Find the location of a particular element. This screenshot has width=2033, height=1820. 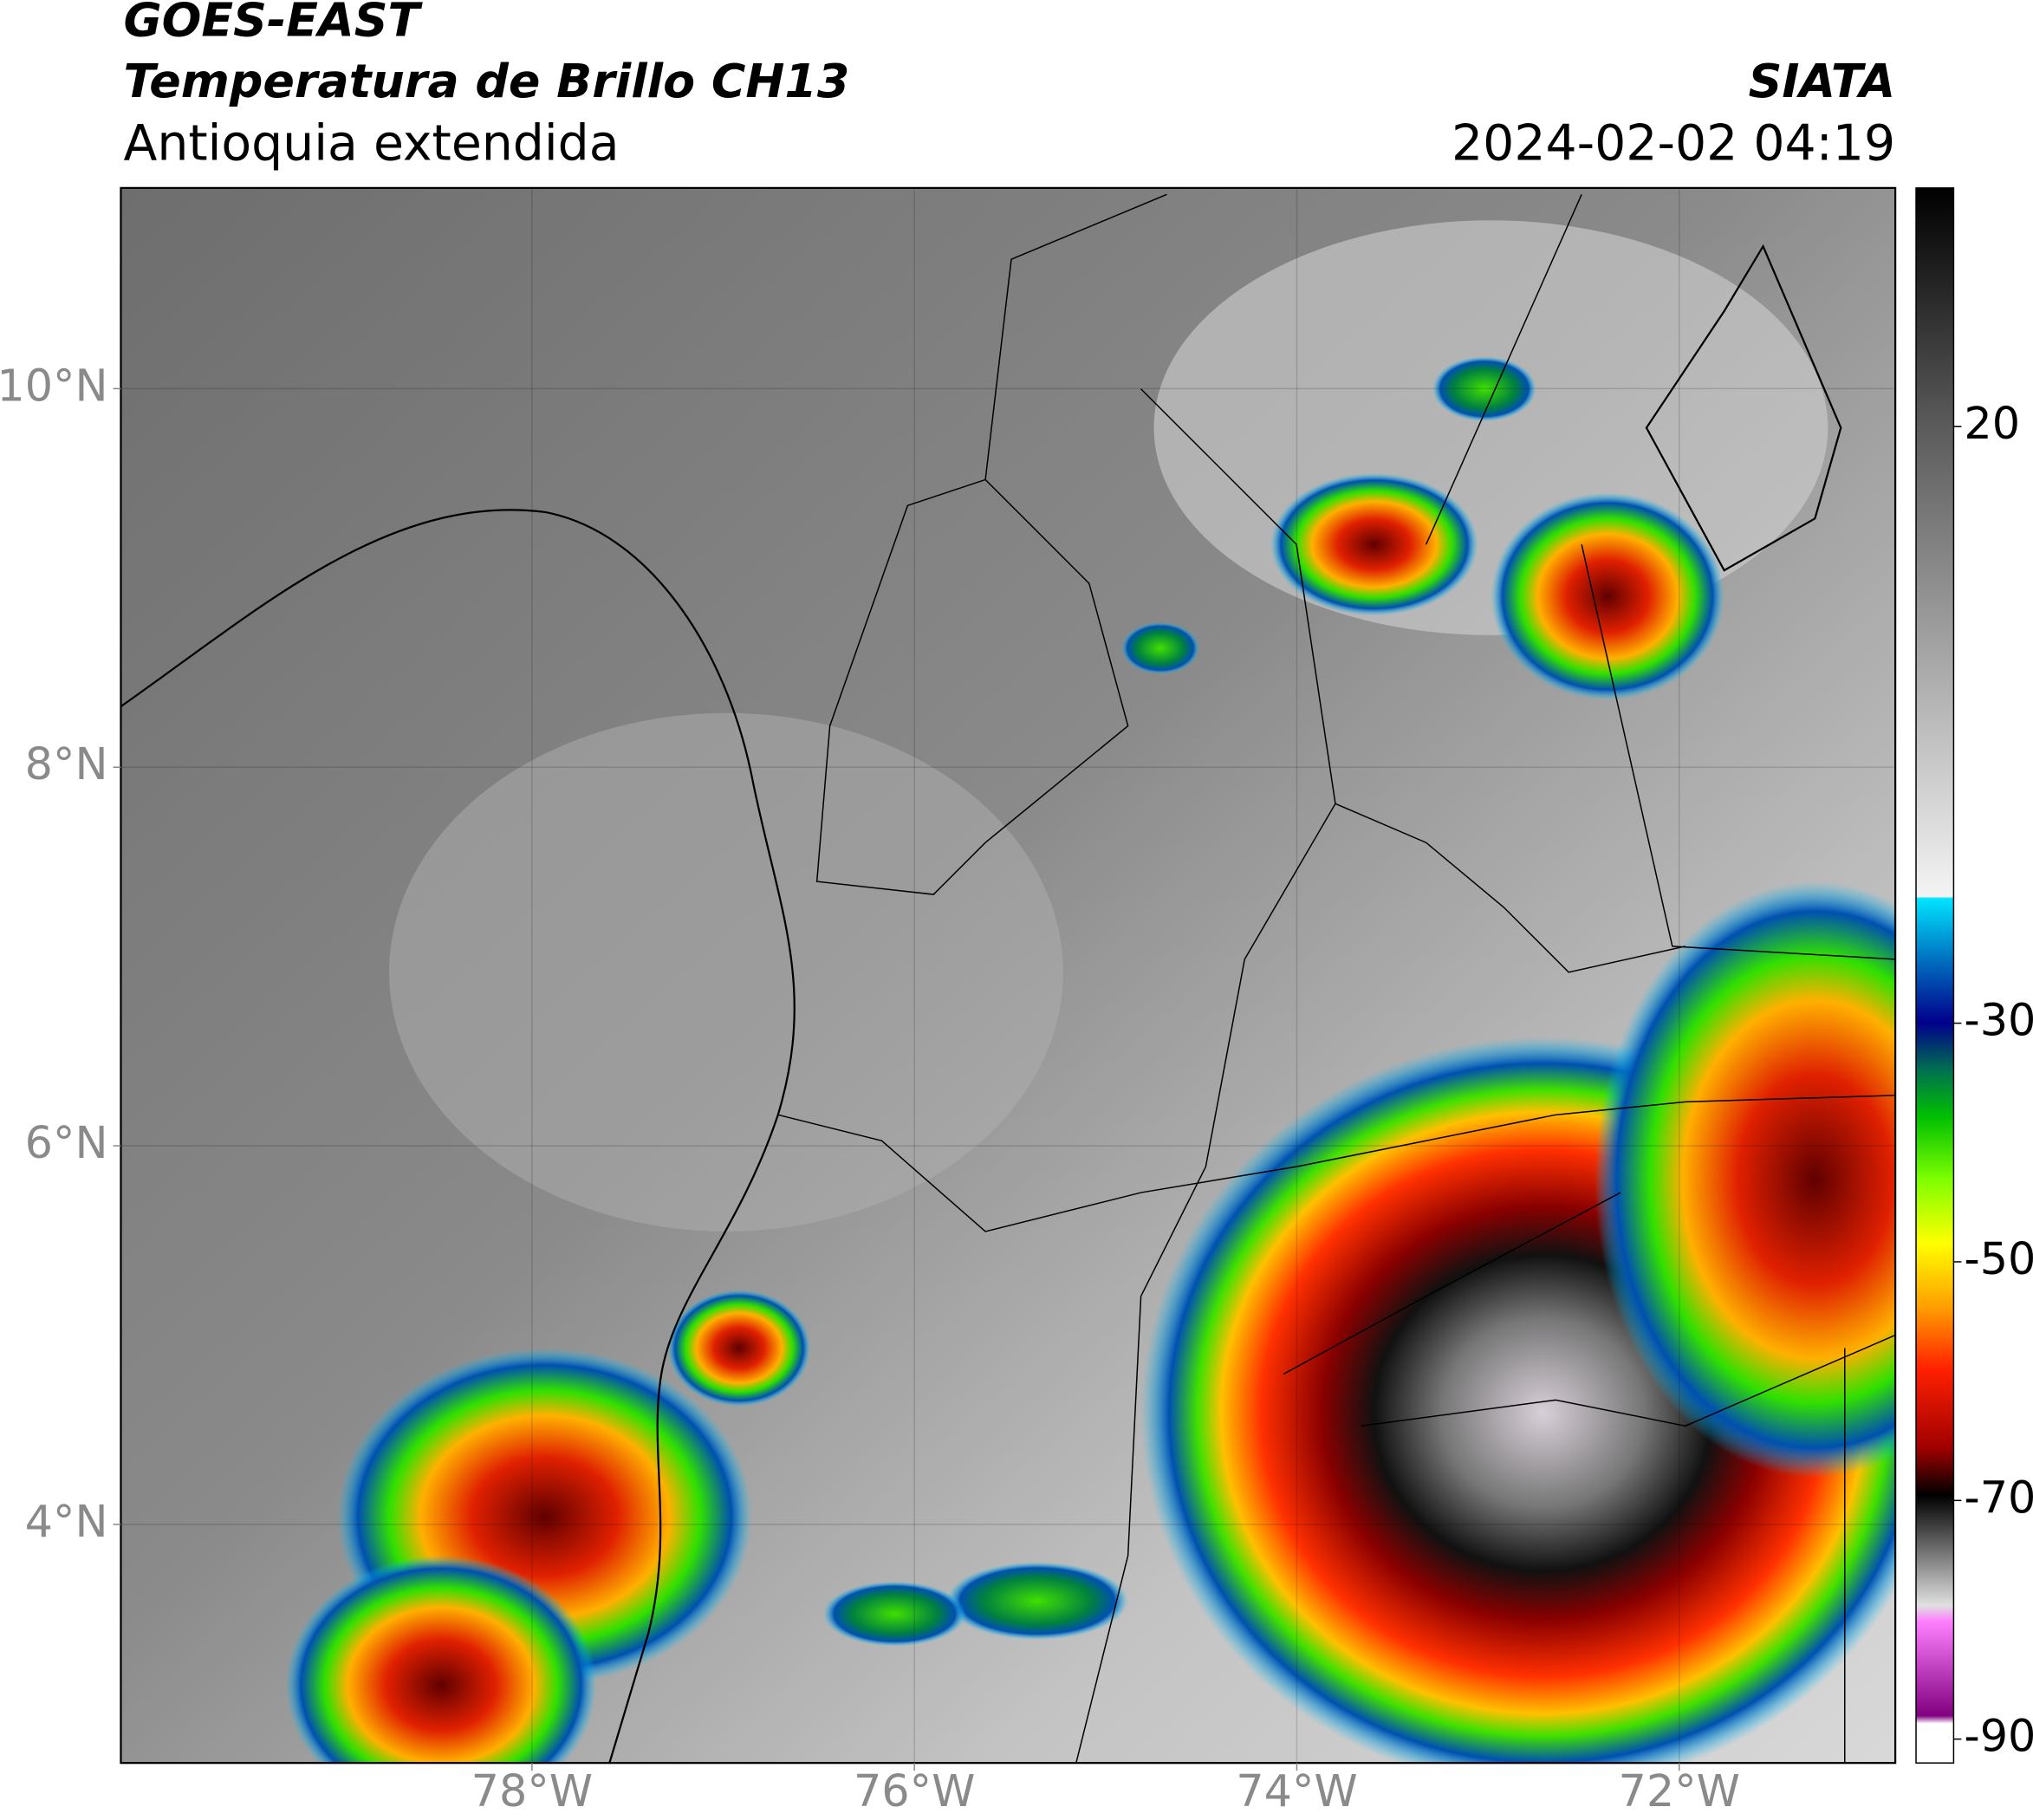

region: Antioquia extendida is located at coordinates (371, 143).